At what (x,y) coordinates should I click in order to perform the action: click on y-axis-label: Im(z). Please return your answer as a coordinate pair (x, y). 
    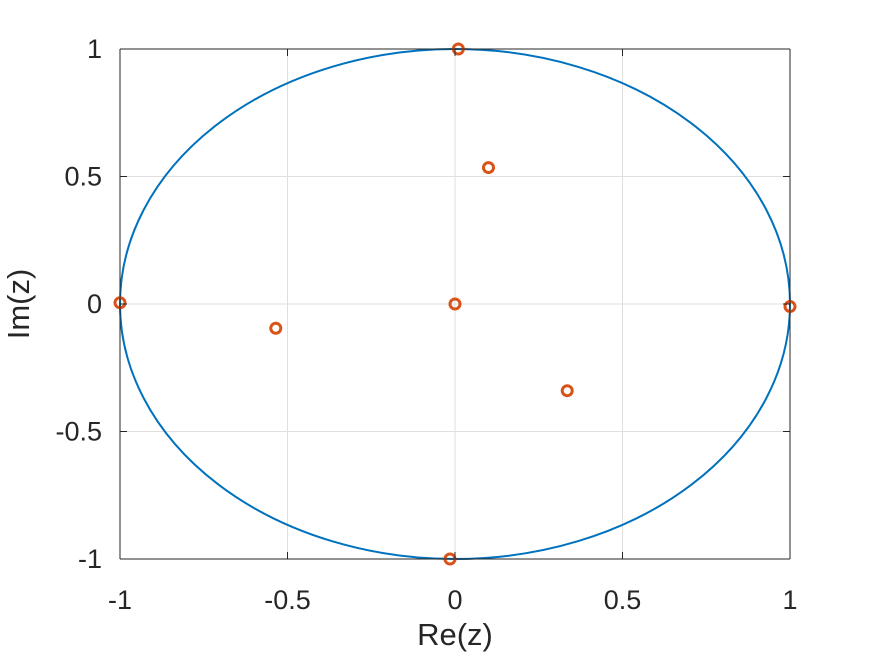
    Looking at the image, I should click on (18, 304).